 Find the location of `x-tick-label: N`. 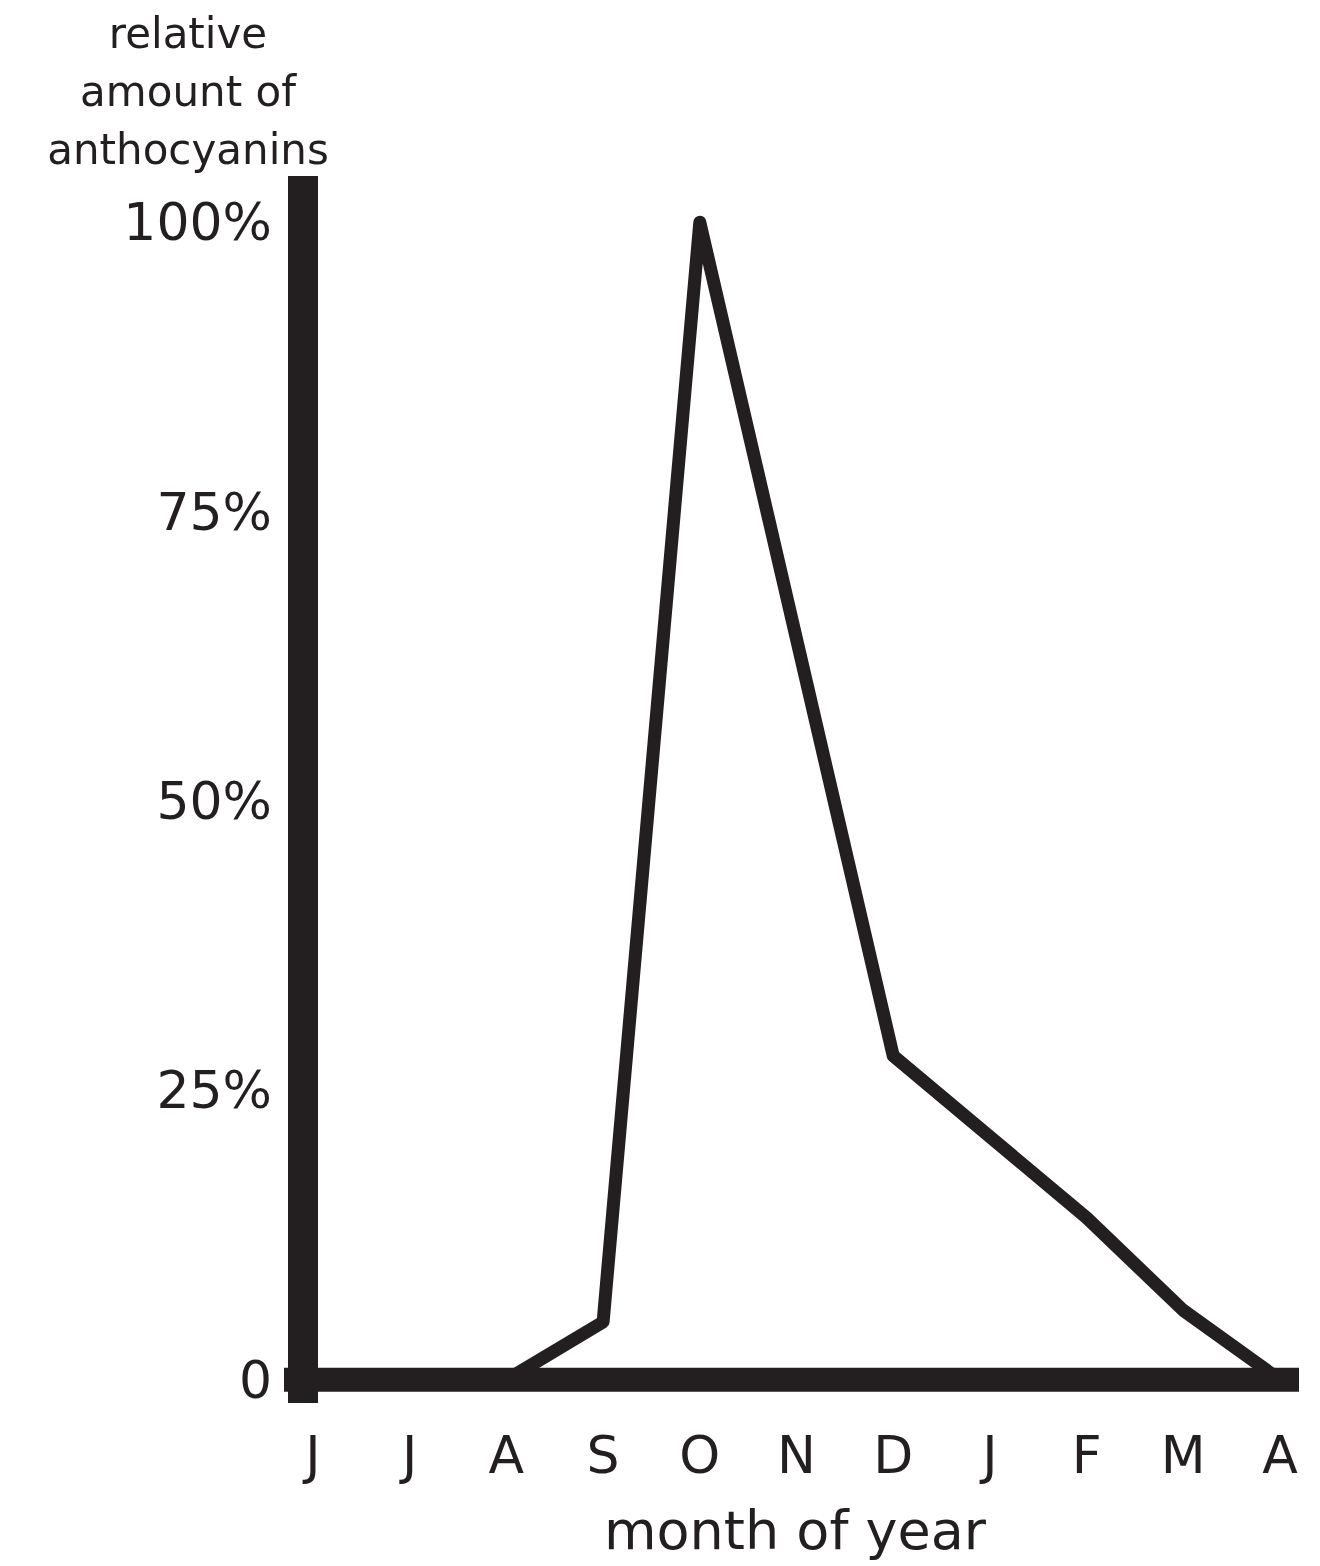

x-tick-label: N is located at coordinates (796, 1455).